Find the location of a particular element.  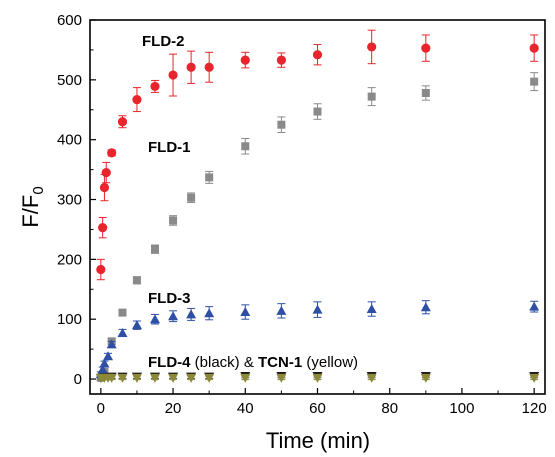

y-tick-label: 100 is located at coordinates (69, 319).